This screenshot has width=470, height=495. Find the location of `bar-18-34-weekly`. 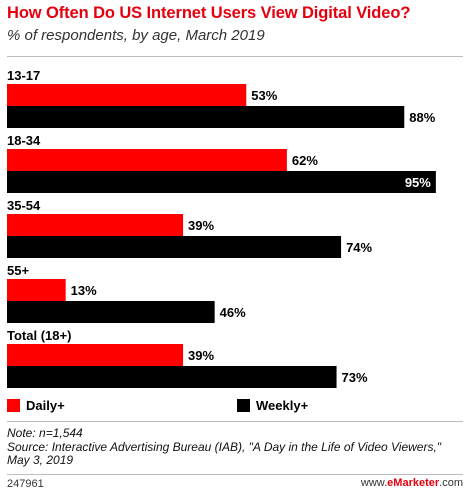

bar-18-34-weekly is located at coordinates (221, 182).